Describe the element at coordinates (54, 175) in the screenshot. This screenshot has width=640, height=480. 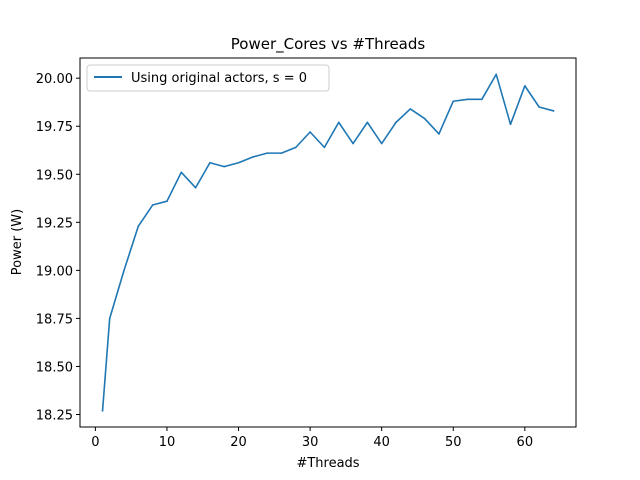
I see `y-tick-label: 19.50` at that location.